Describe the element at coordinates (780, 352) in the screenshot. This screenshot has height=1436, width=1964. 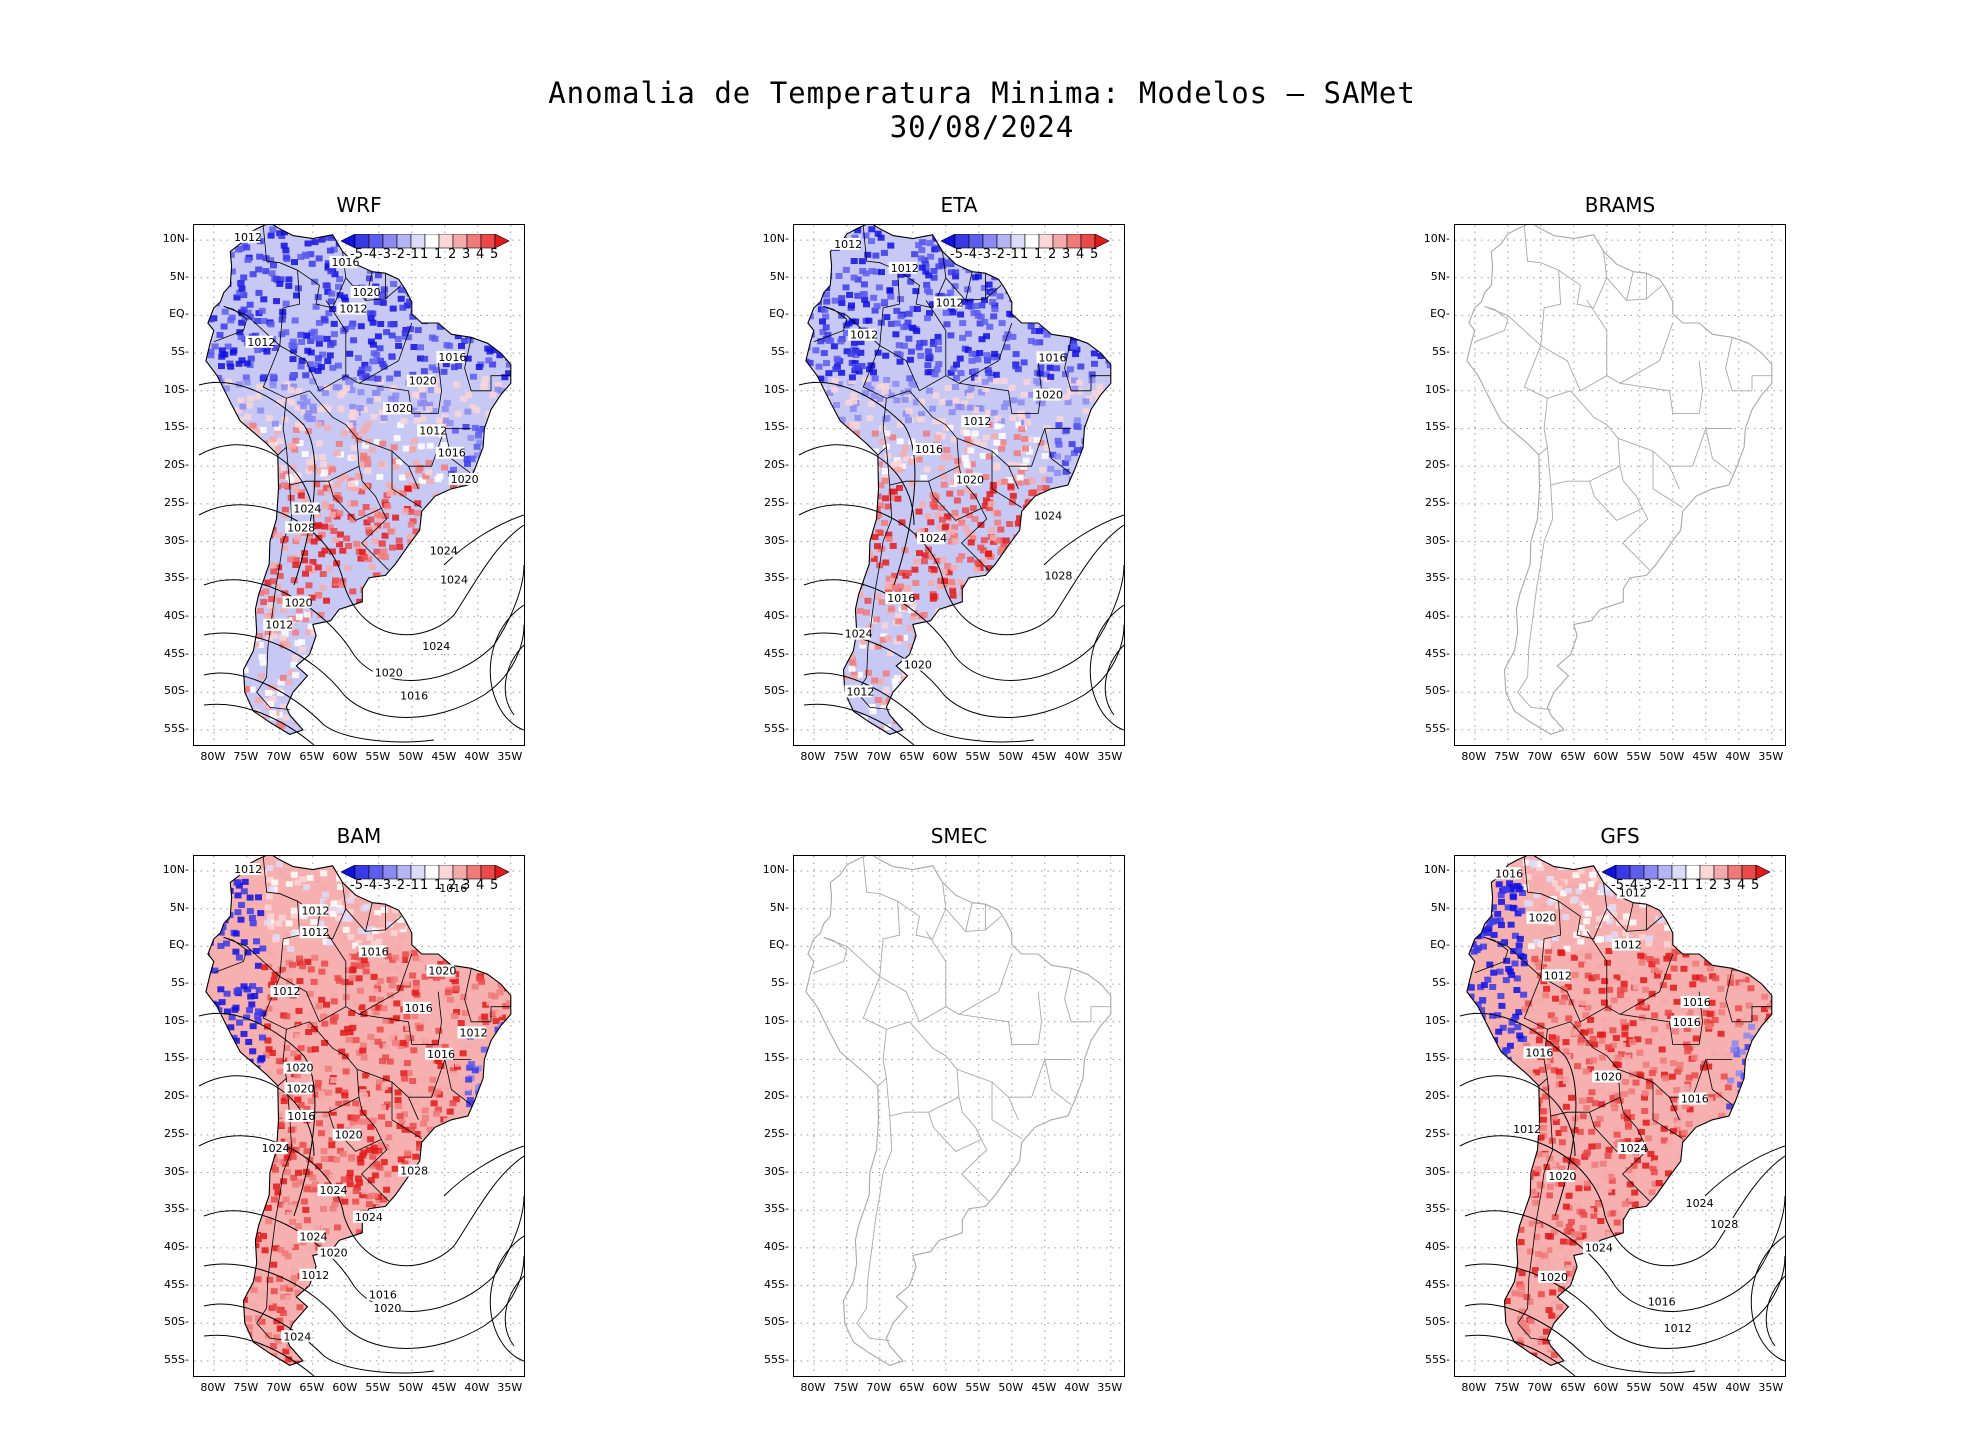
I see `lat-tick-label: 5S-` at that location.